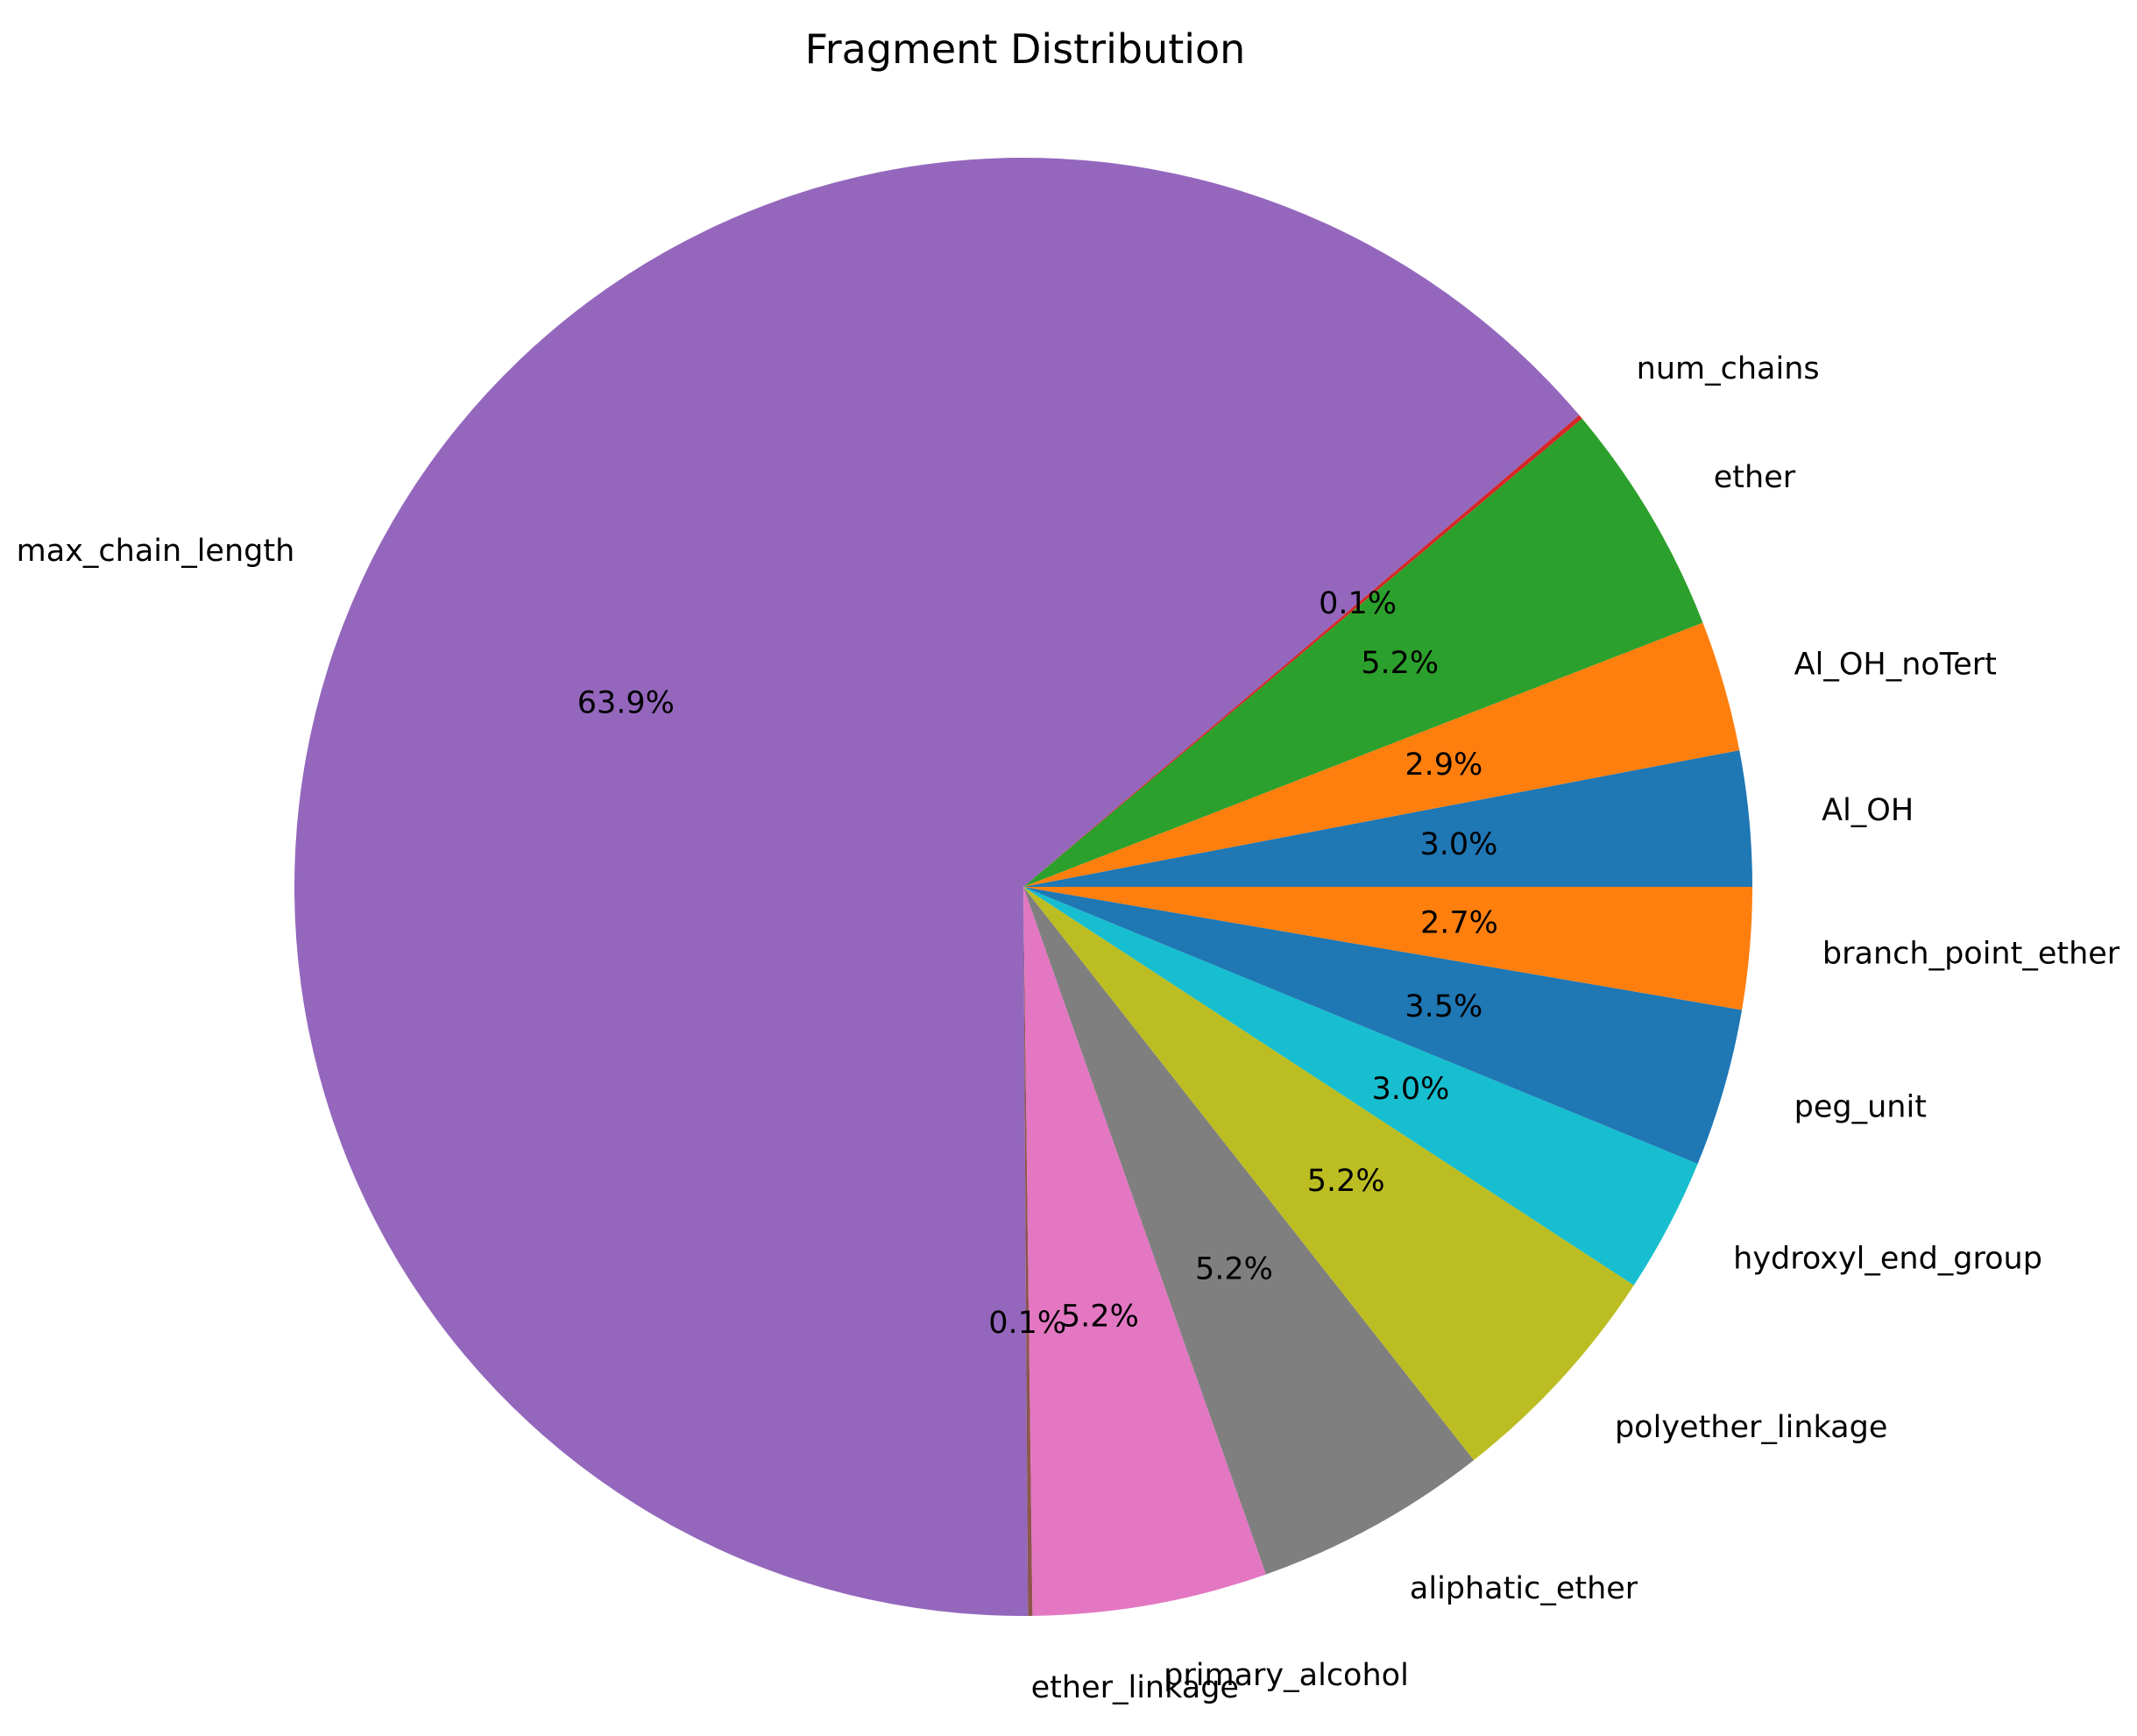 The image size is (2137, 1736). Describe the element at coordinates (1755, 478) in the screenshot. I see `slice-label-ether: ether` at that location.